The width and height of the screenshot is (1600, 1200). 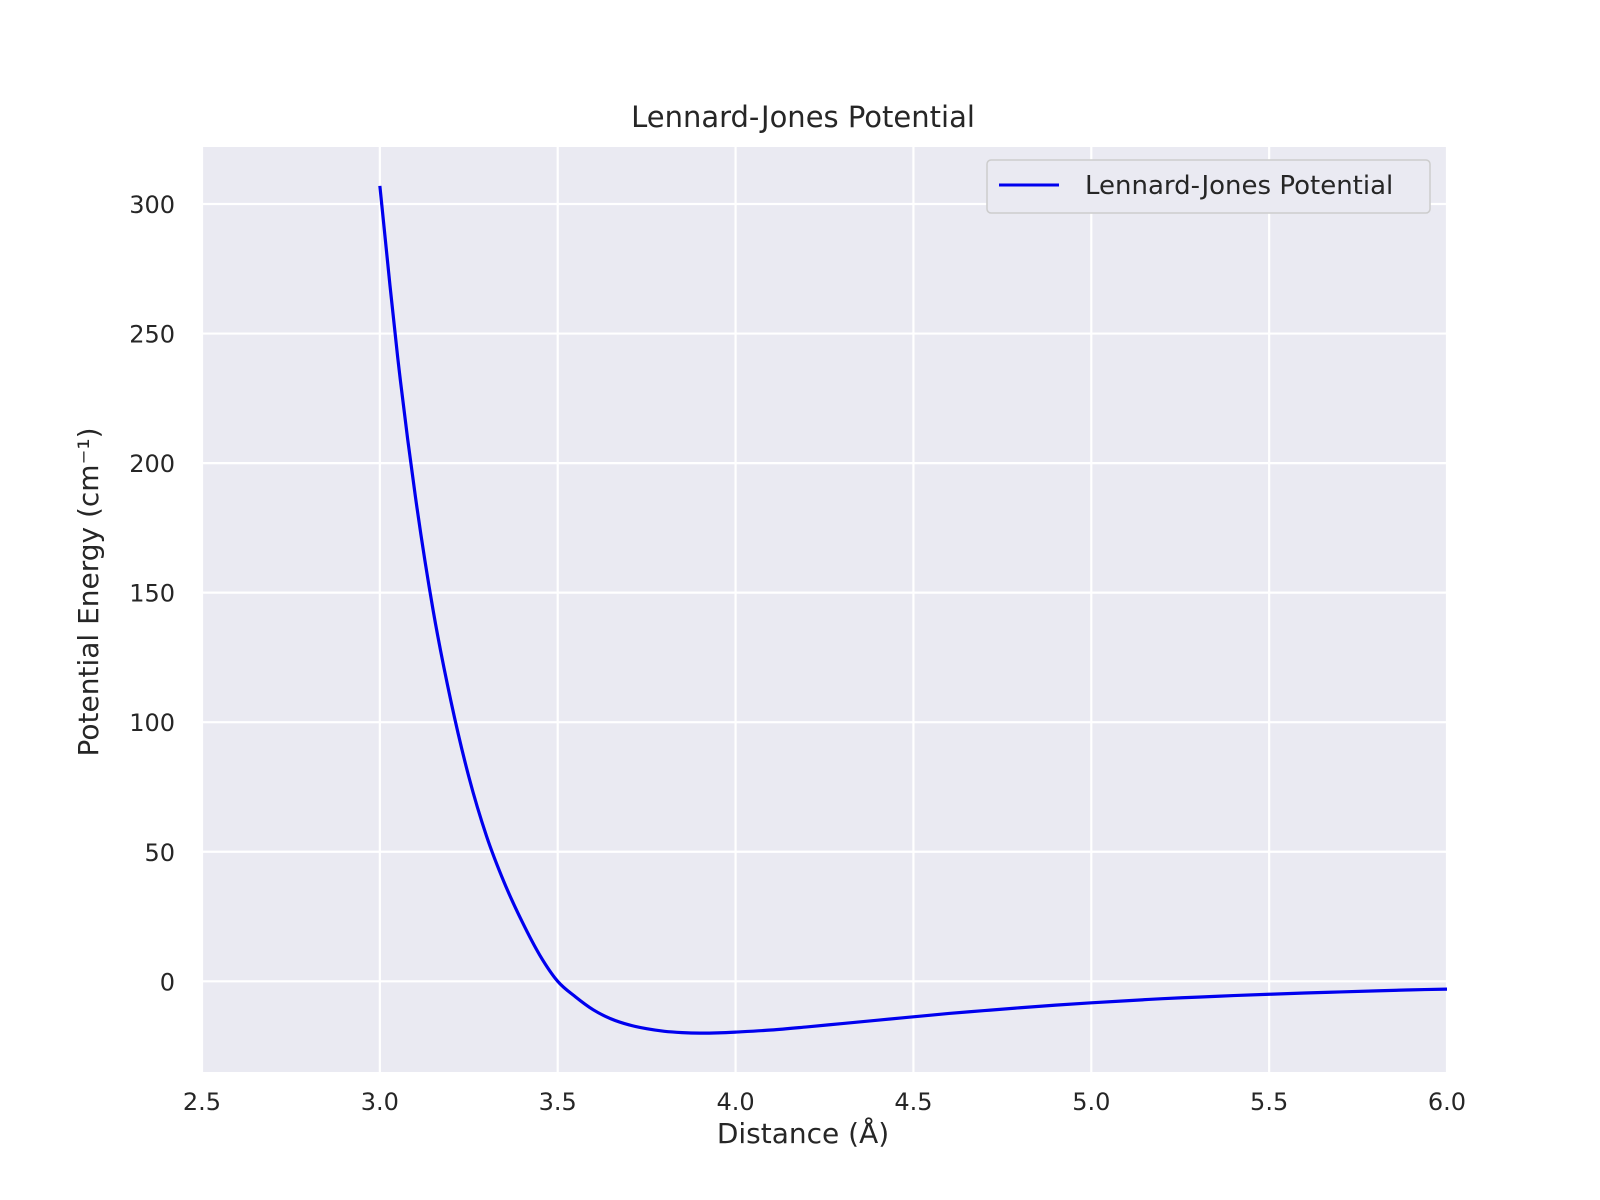 I want to click on legend: Lennard-Jones Potential, so click(x=1208, y=186).